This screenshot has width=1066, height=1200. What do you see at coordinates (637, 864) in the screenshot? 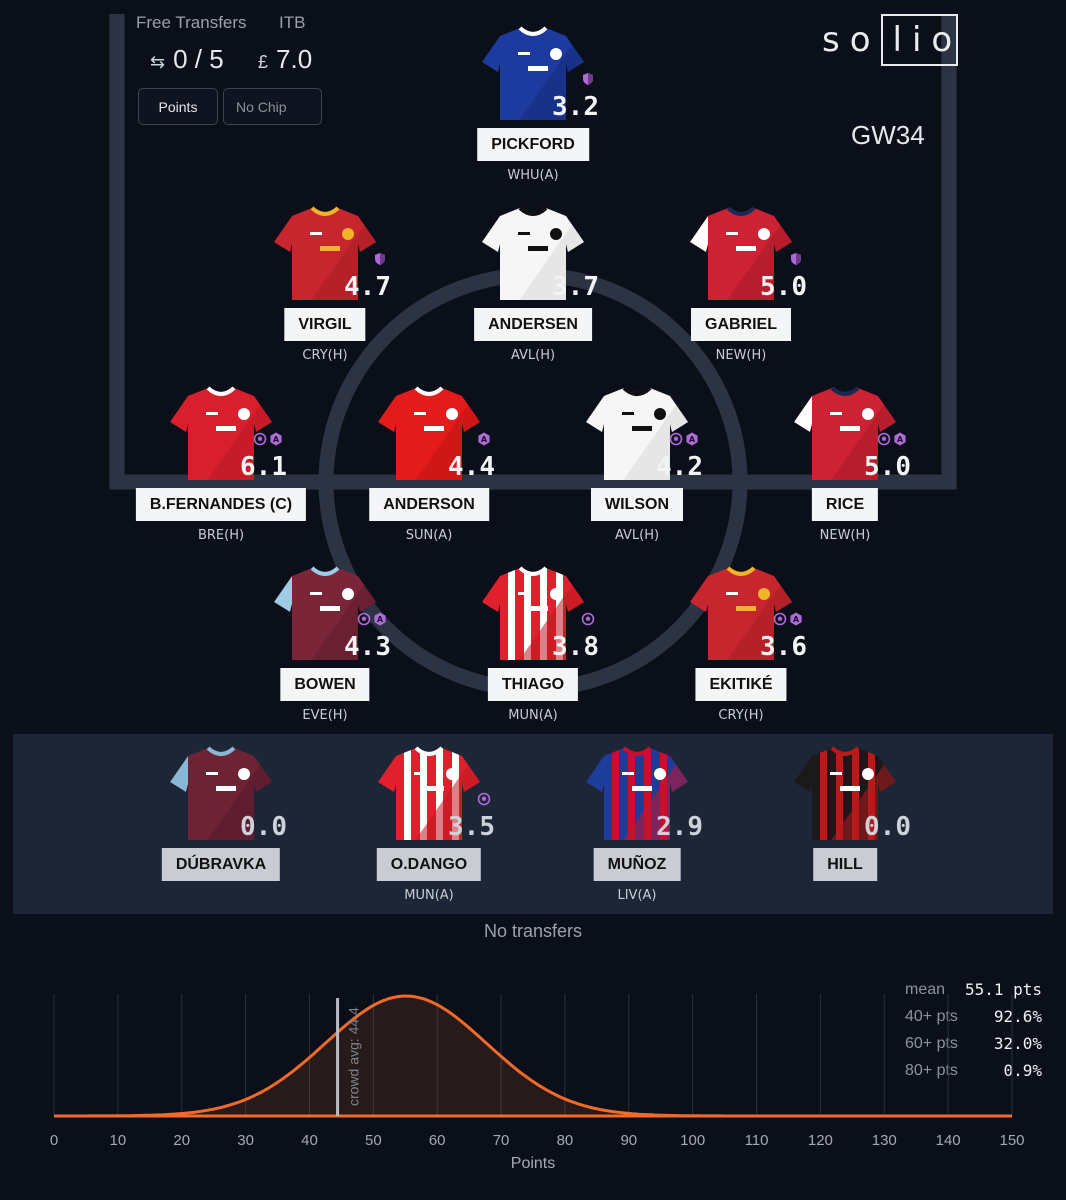
I see `player-name: MUÑOZ` at bounding box center [637, 864].